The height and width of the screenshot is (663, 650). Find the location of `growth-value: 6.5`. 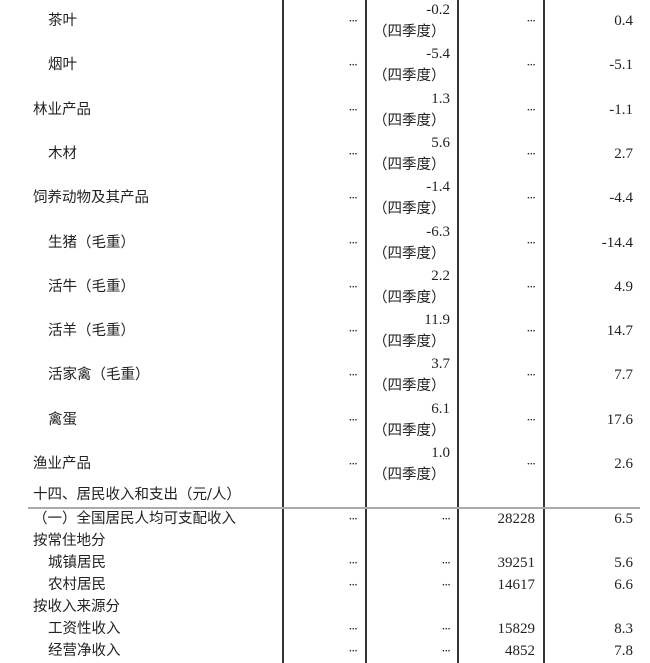

growth-value: 6.5 is located at coordinates (623, 519).